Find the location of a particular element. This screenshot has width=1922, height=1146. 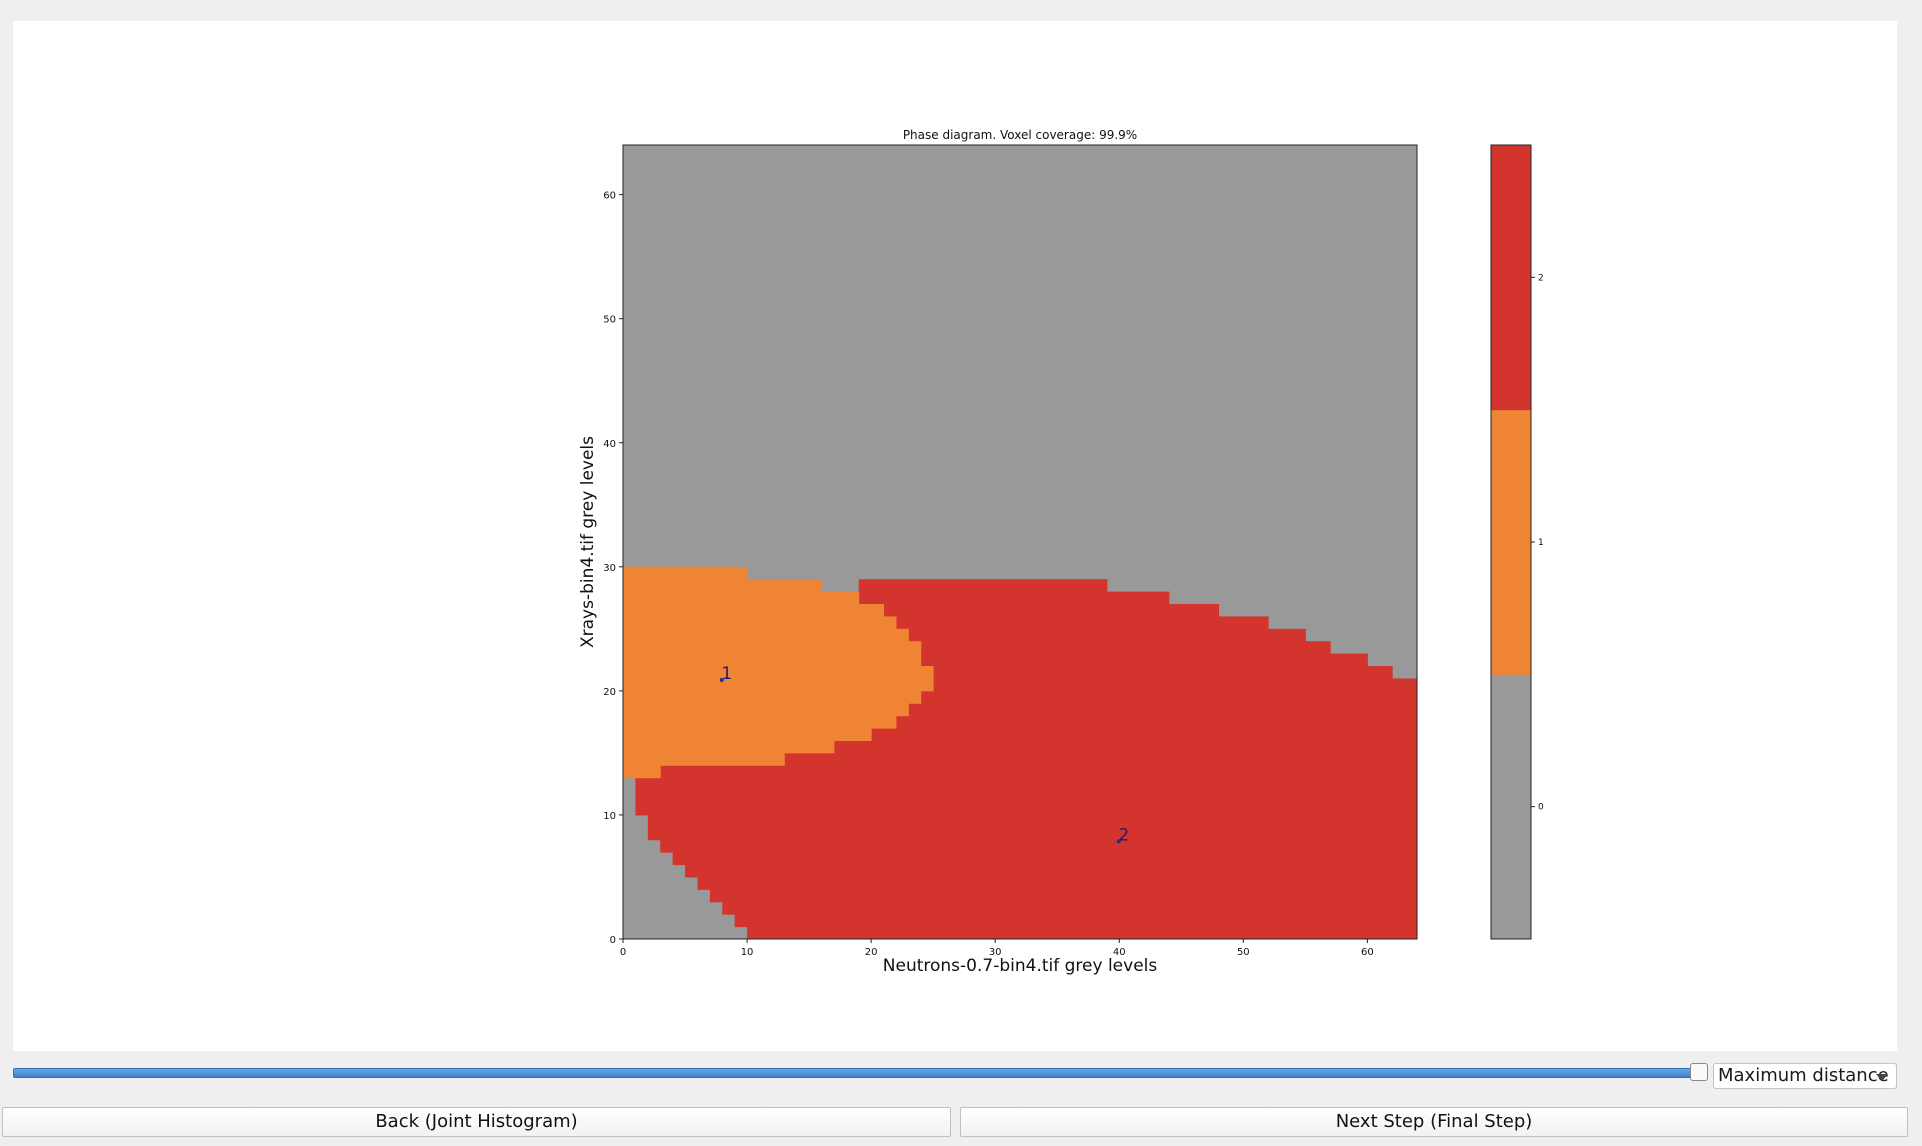

x-axis-label: Neutrons-0.7-bin4.tif grey levels is located at coordinates (1020, 966).